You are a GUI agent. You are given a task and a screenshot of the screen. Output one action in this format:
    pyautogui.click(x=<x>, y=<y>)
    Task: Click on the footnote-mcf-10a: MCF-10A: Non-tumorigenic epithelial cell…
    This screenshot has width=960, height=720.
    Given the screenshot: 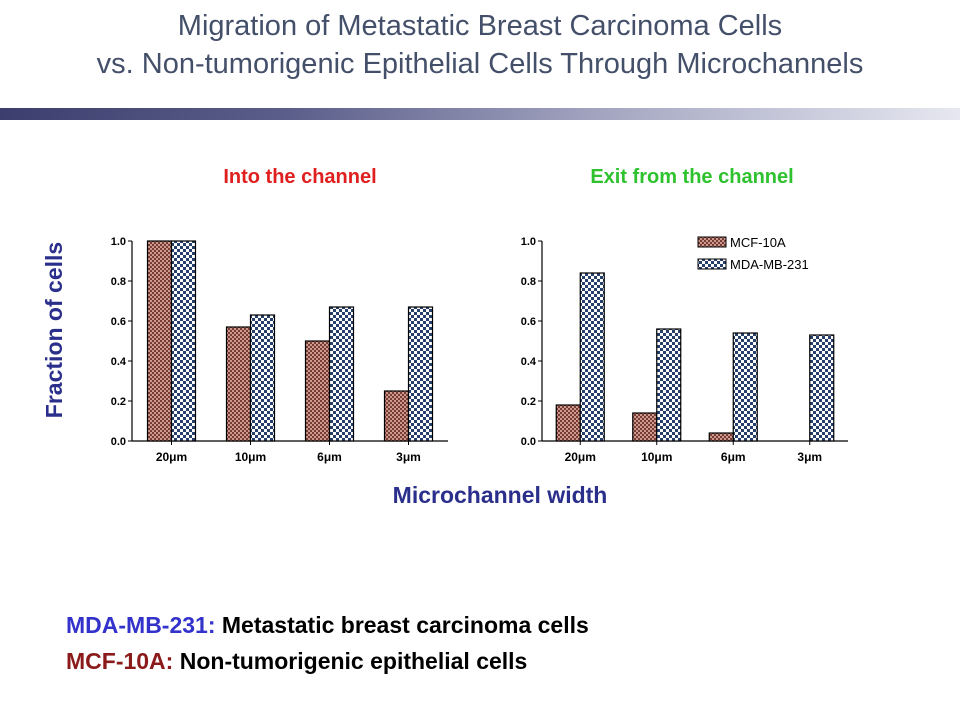 What is the action you would take?
    pyautogui.click(x=296, y=661)
    